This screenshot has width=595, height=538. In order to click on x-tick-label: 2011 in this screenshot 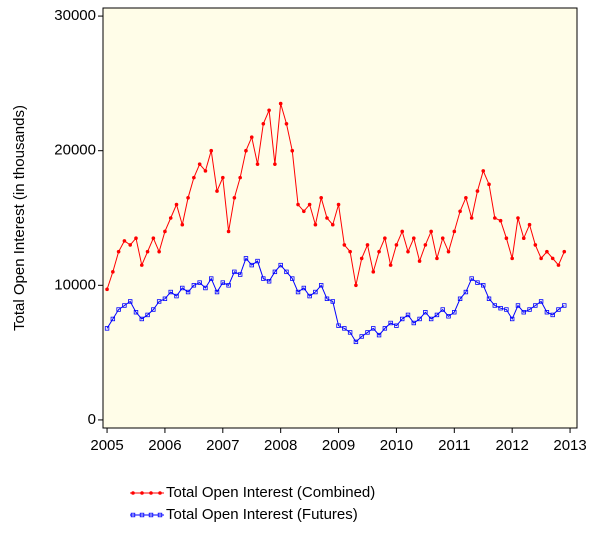, I will do `click(454, 445)`.